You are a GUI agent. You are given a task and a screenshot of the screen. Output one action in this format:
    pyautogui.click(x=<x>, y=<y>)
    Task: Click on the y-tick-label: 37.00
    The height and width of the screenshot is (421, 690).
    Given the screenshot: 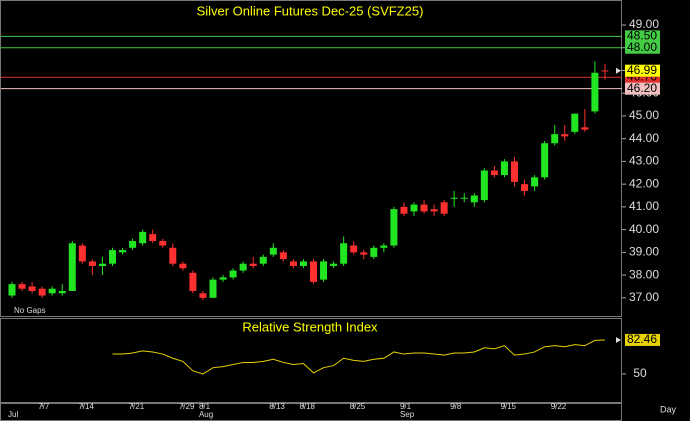 What is the action you would take?
    pyautogui.click(x=644, y=297)
    